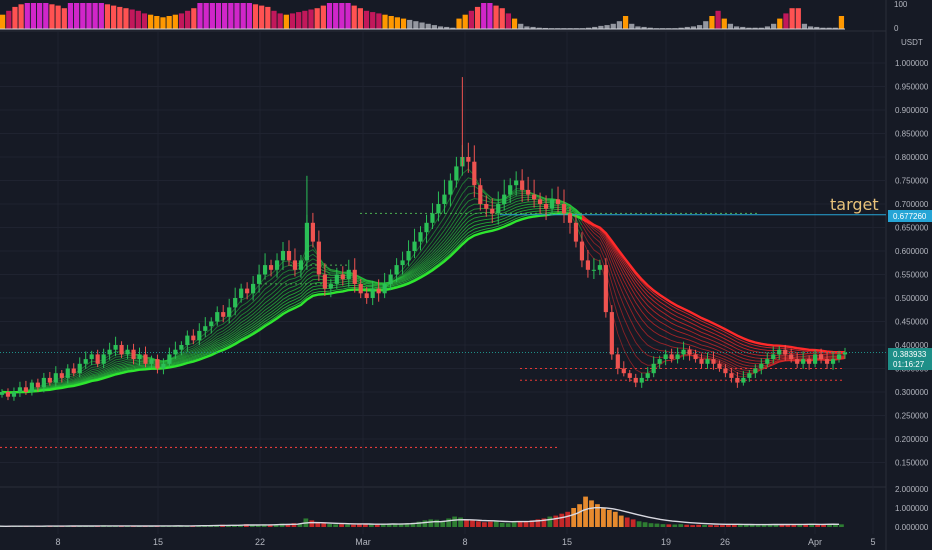  Describe the element at coordinates (912, 87) in the screenshot. I see `price-tick-label: 0.950000` at that location.